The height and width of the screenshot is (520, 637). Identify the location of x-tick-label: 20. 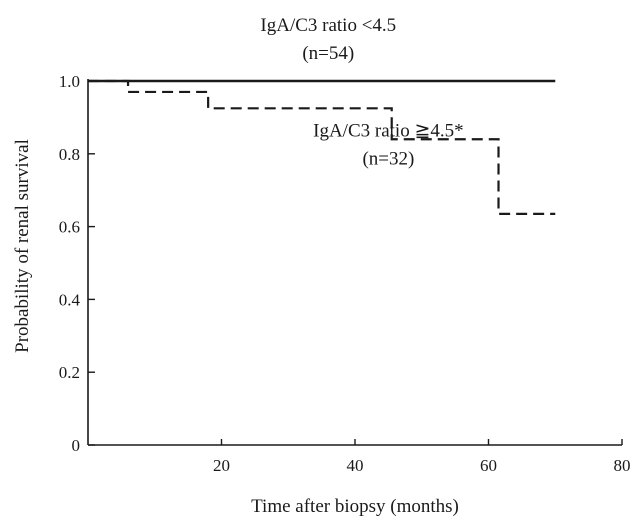
(221, 465).